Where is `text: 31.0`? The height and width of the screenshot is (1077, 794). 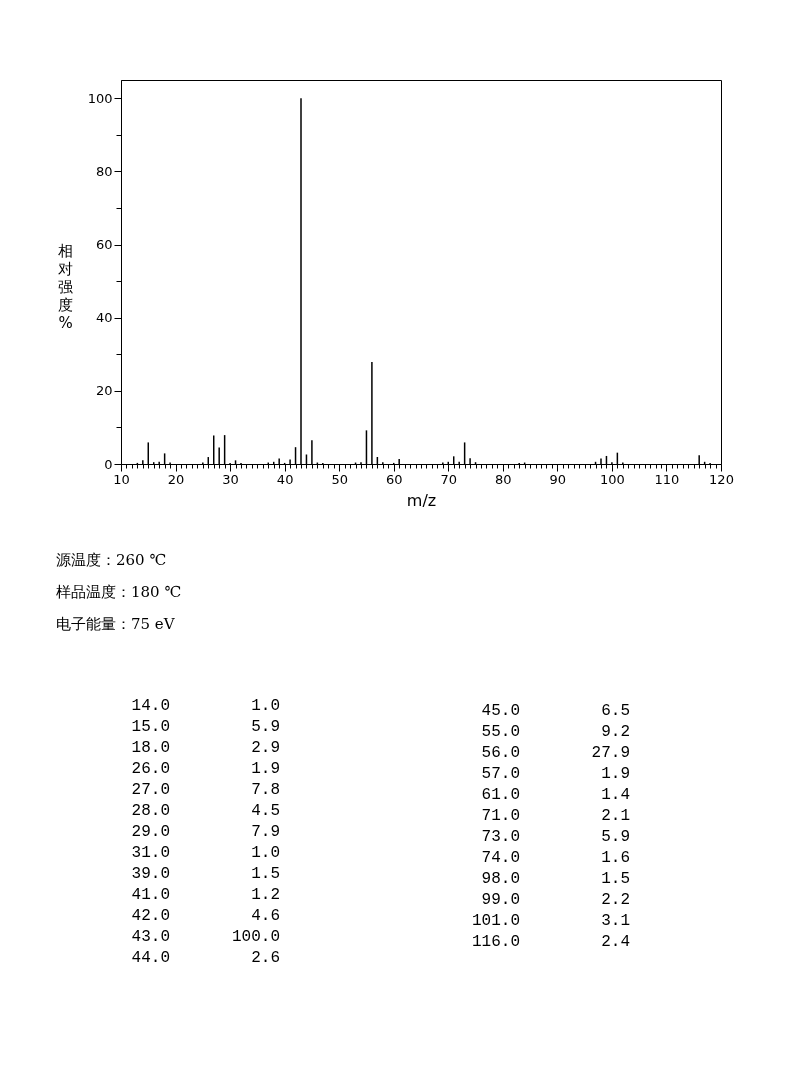 text: 31.0 is located at coordinates (150, 853).